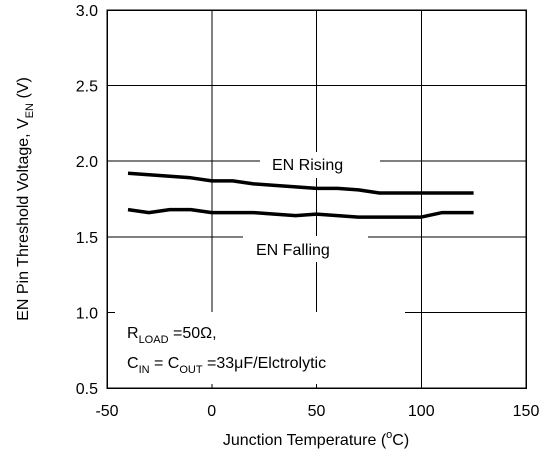  Describe the element at coordinates (25, 199) in the screenshot. I see `y-axis-title: EN Pin Threshold Voltage, VEN (V)` at that location.